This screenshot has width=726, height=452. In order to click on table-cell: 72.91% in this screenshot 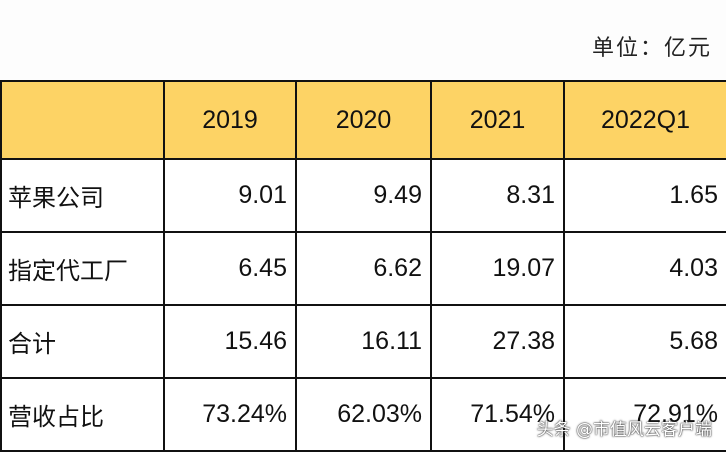, I will do `click(644, 414)`.